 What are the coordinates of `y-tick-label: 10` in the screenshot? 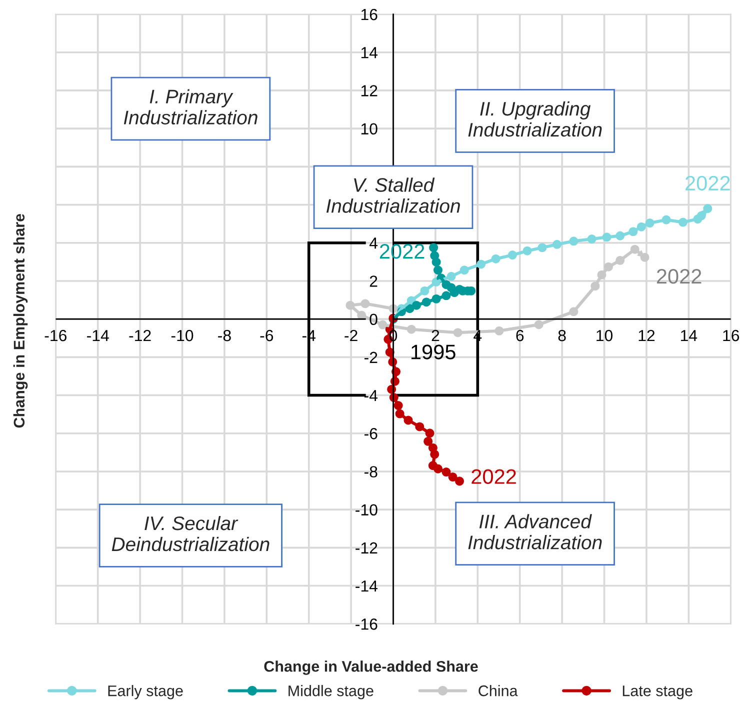 It's located at (369, 129).